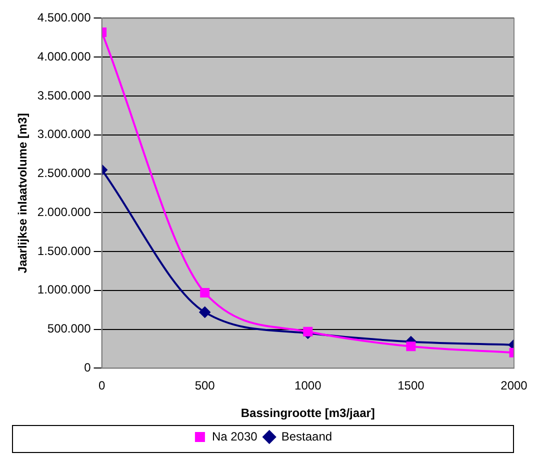 The image size is (542, 465). I want to click on x-axis-title: Bassingrootte [m3/jaar], so click(307, 413).